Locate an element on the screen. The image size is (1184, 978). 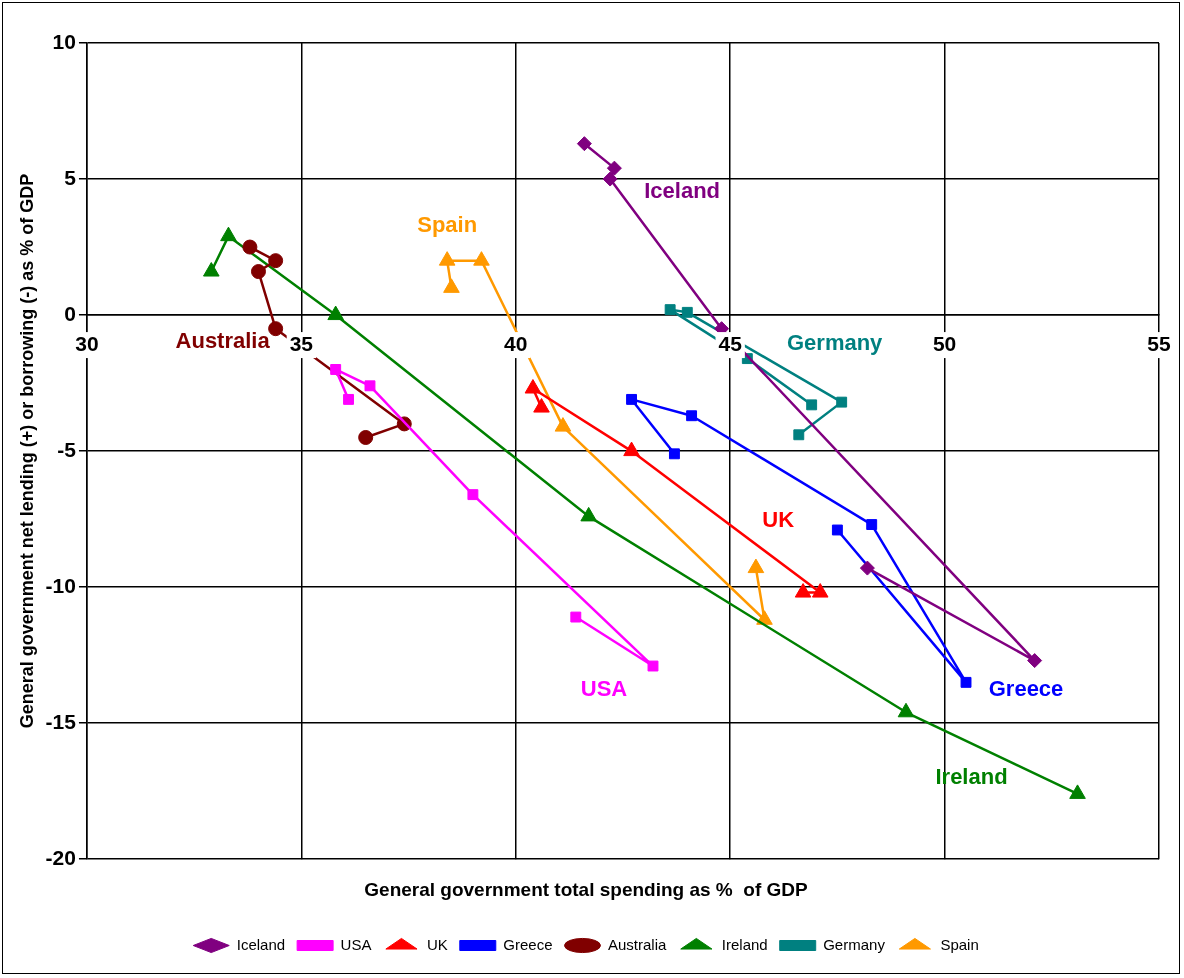
legend-label: UK is located at coordinates (437, 944).